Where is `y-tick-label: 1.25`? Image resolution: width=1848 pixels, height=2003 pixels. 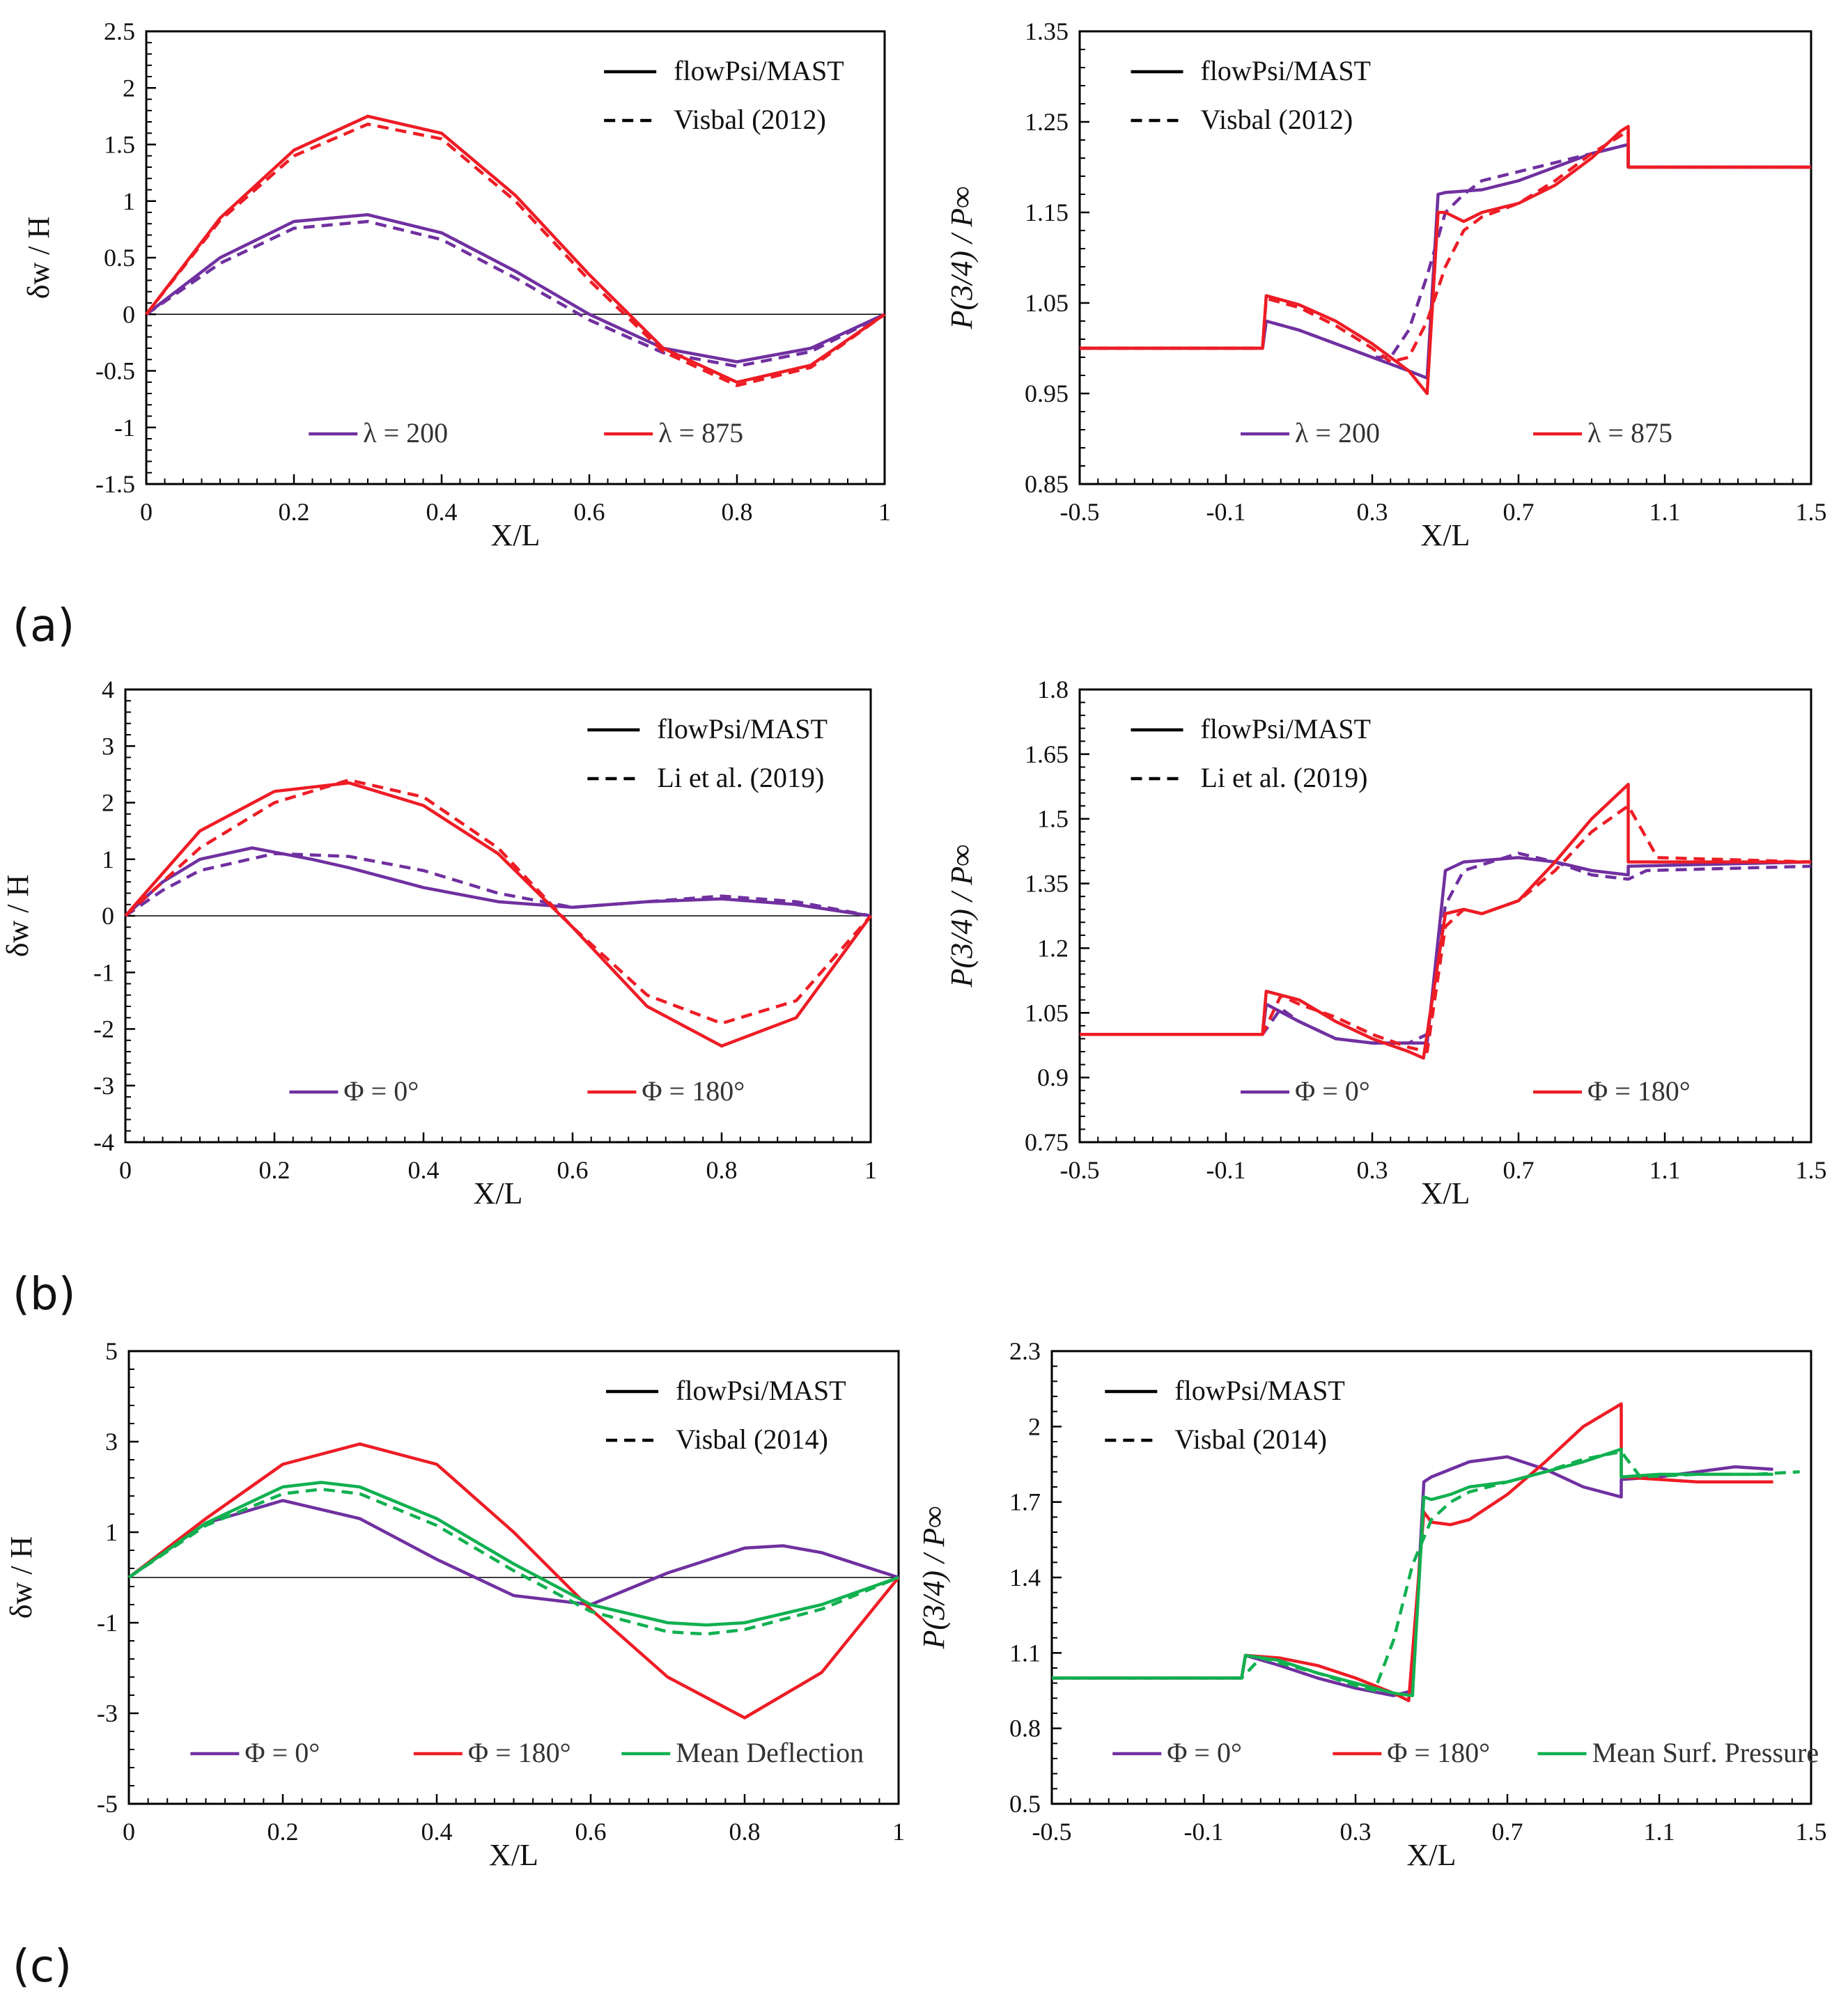 y-tick-label: 1.25 is located at coordinates (1047, 122).